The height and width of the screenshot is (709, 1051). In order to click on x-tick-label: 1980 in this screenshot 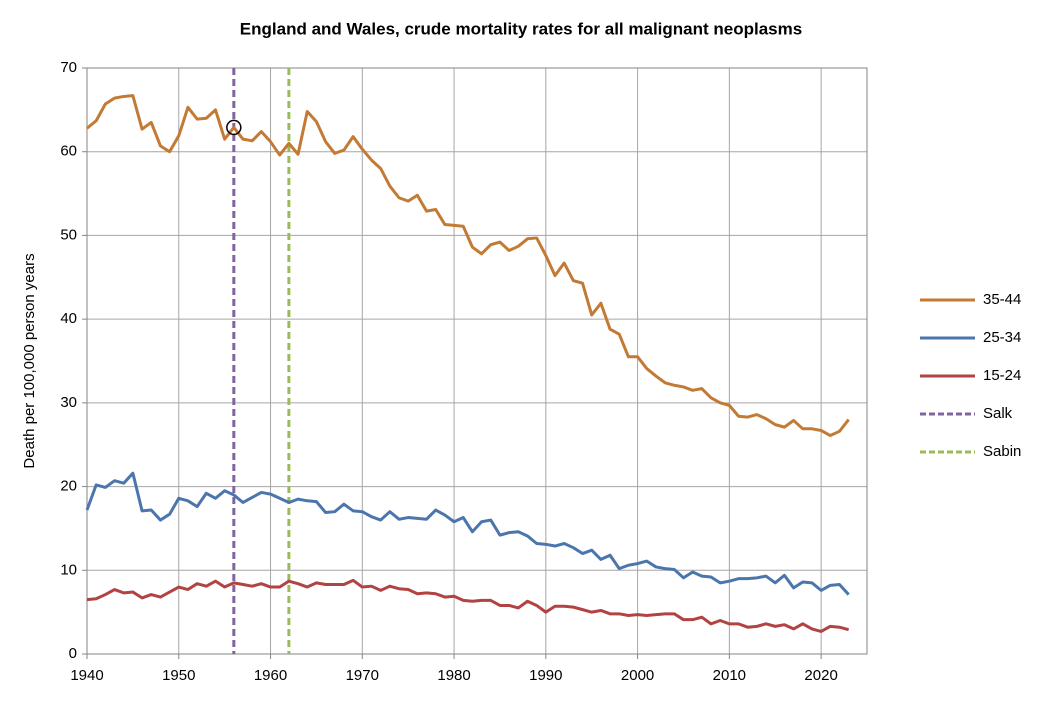, I will do `click(453, 675)`.